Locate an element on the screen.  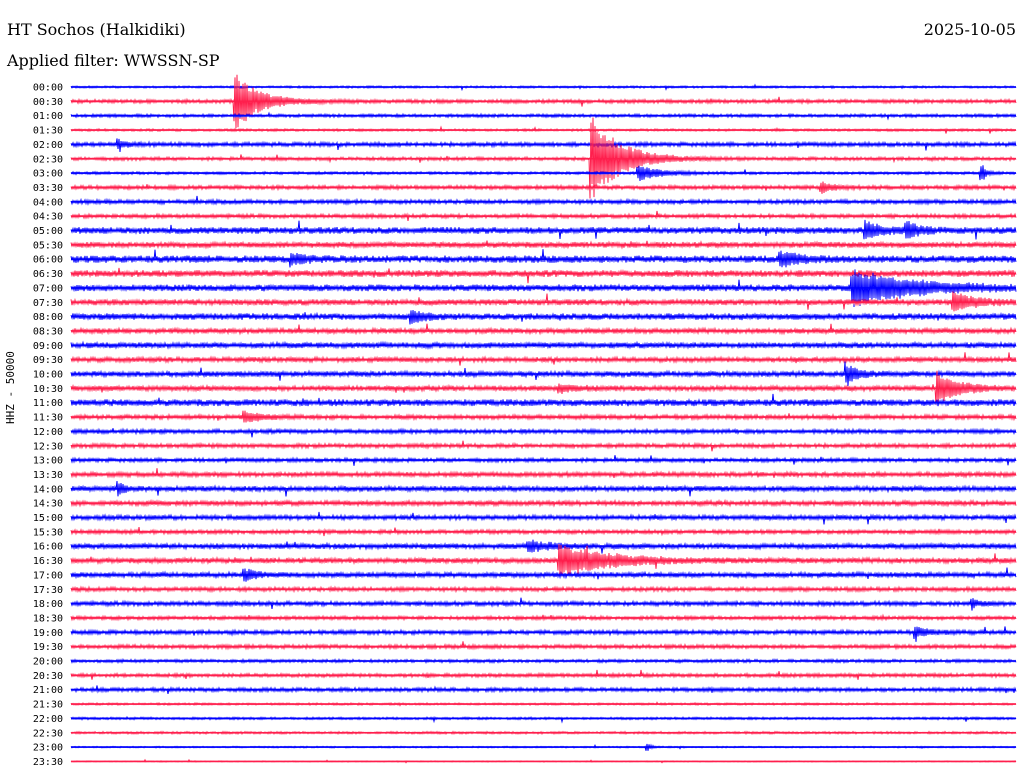
time-tick-label: 03:00 is located at coordinates (48, 174).